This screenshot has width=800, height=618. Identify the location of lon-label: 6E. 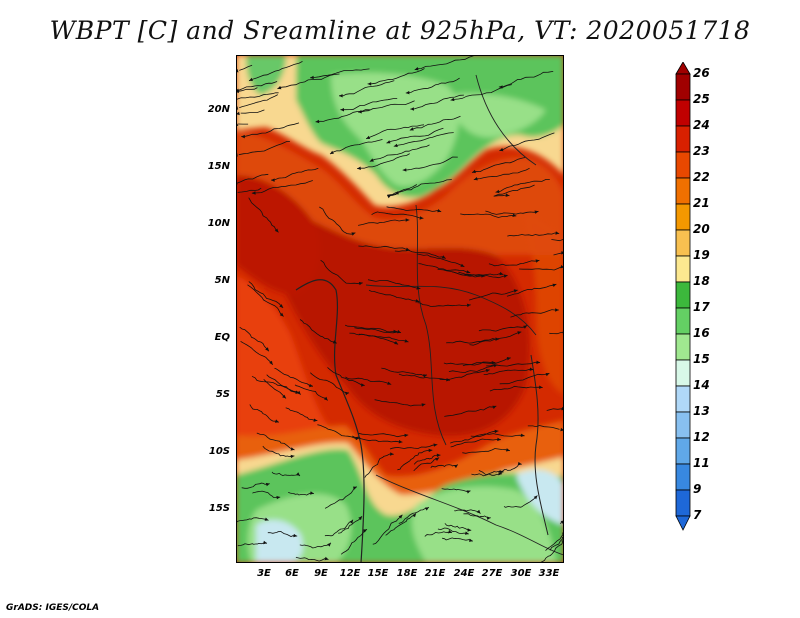
(292, 573).